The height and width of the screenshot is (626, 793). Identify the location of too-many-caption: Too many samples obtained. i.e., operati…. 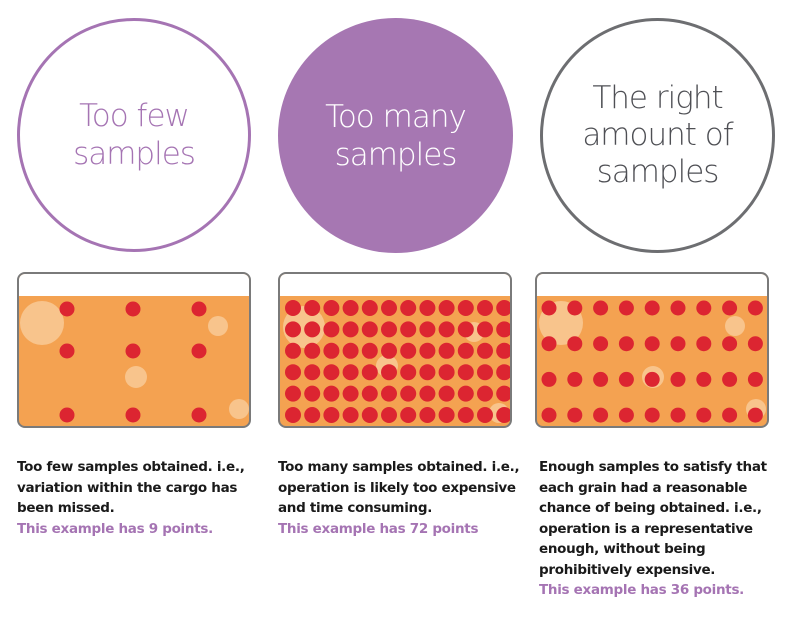
(400, 498).